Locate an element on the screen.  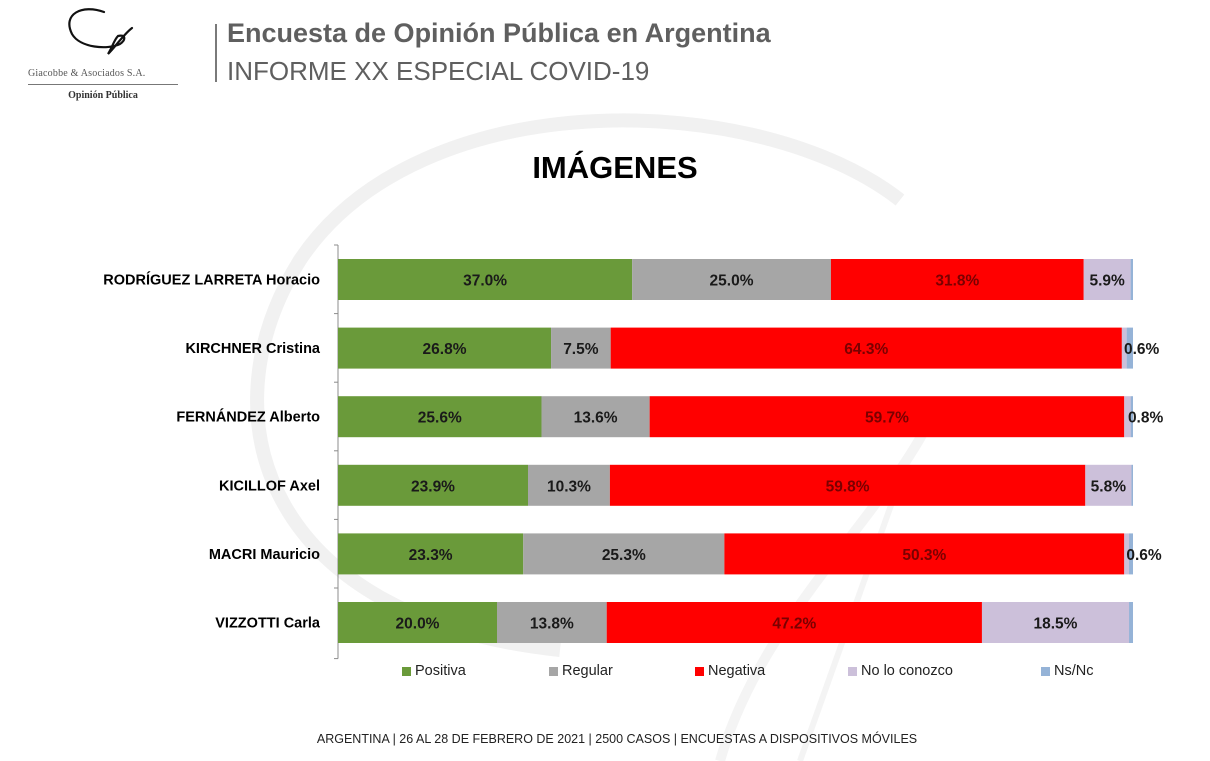
category-label: KIRCHNER Cristina is located at coordinates (252, 349).